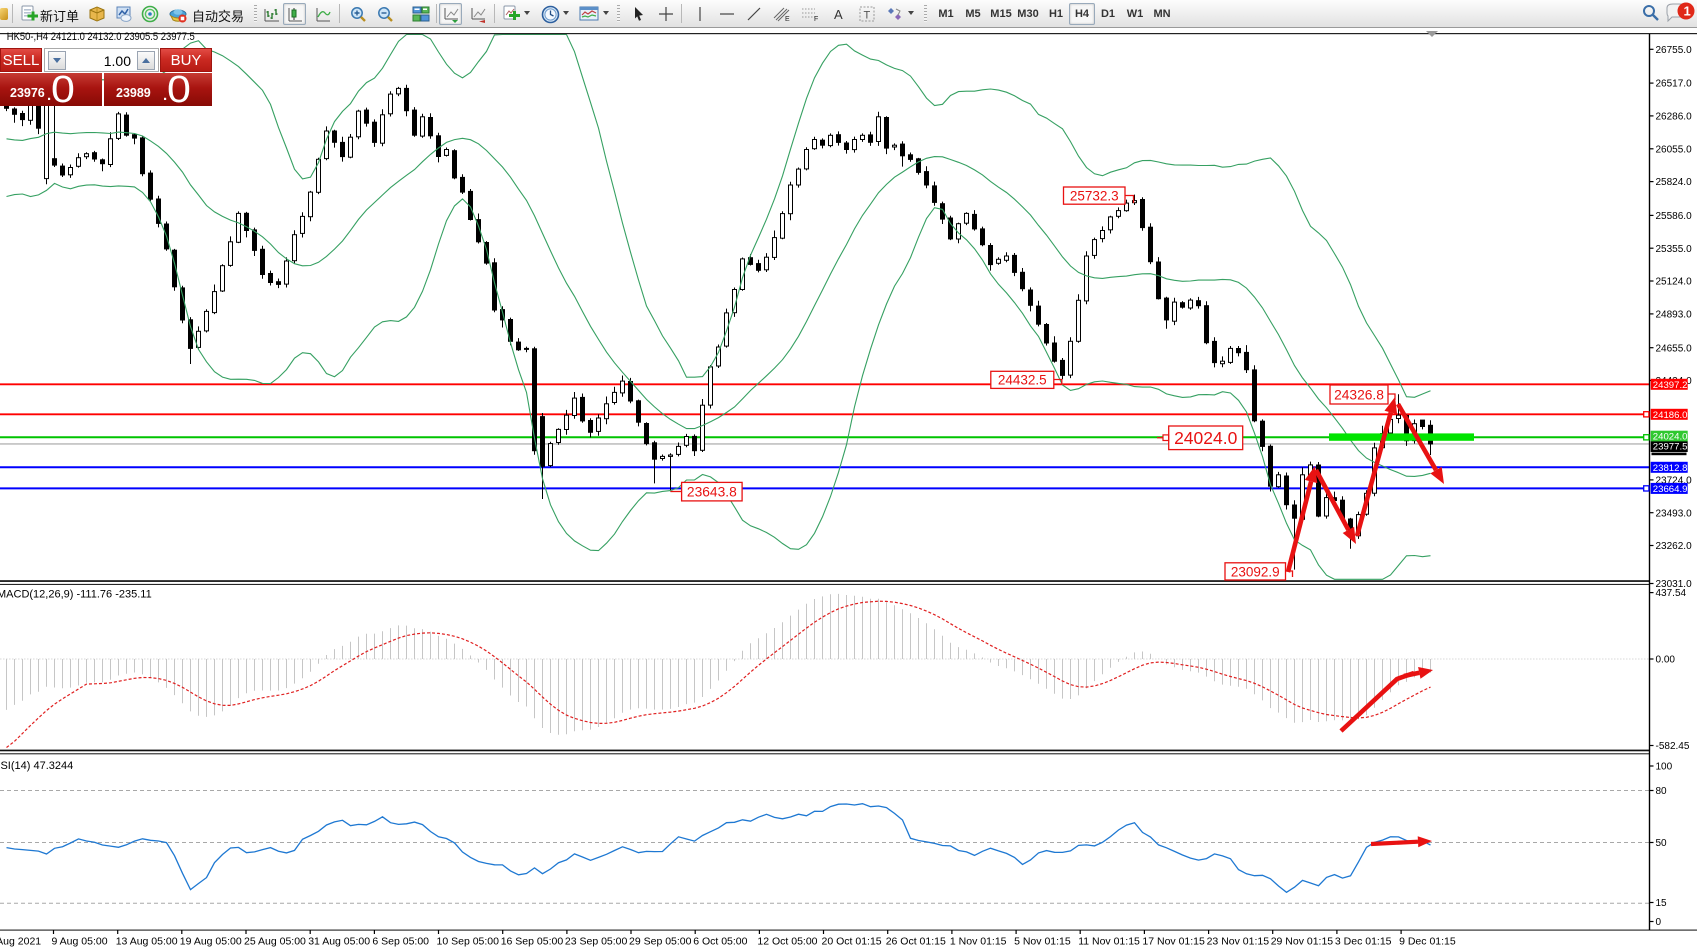  Describe the element at coordinates (1670, 489) in the screenshot. I see `svg-text: 23664.9` at that location.